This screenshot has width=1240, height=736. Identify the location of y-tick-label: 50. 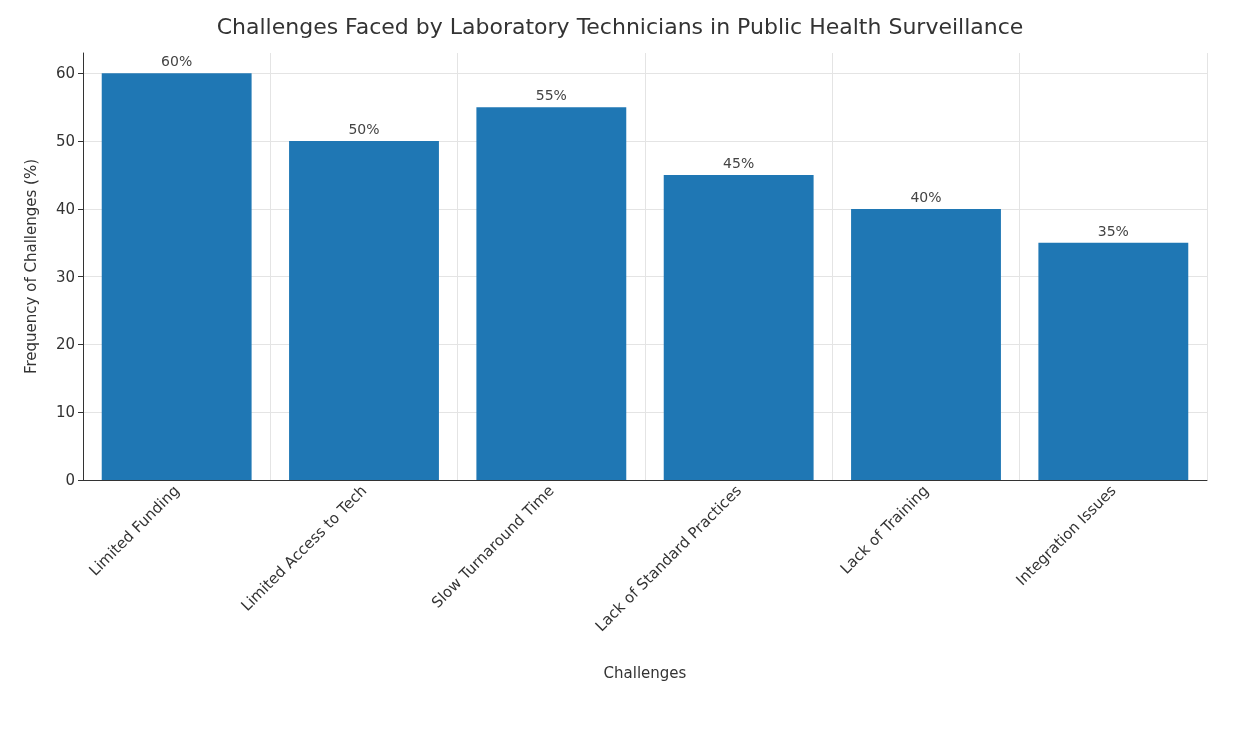
(65, 141).